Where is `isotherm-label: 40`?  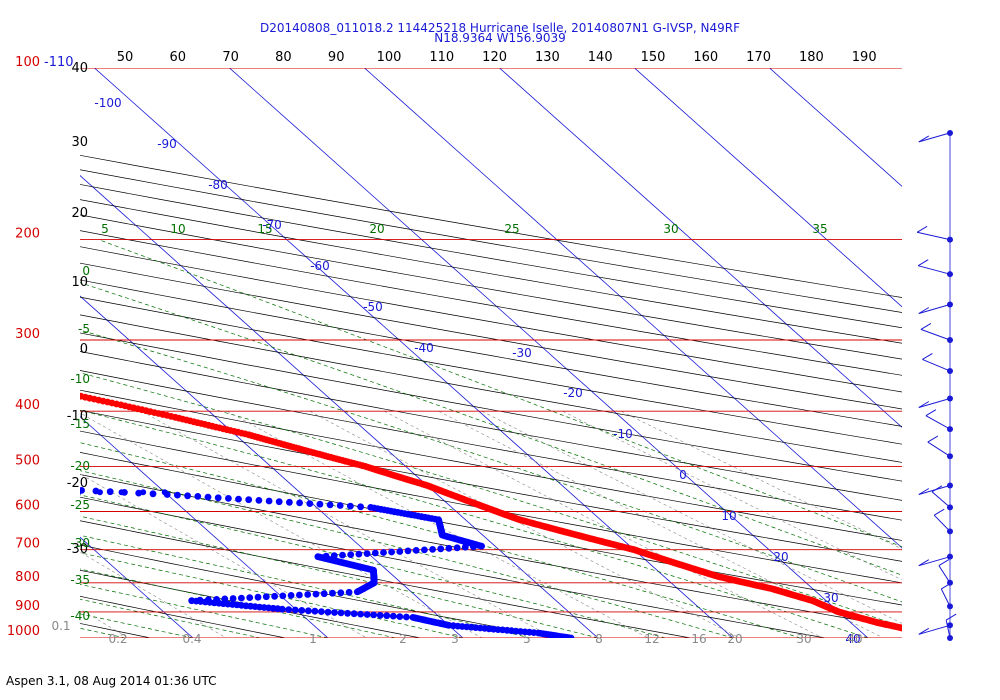
isotherm-label: 40 is located at coordinates (852, 639).